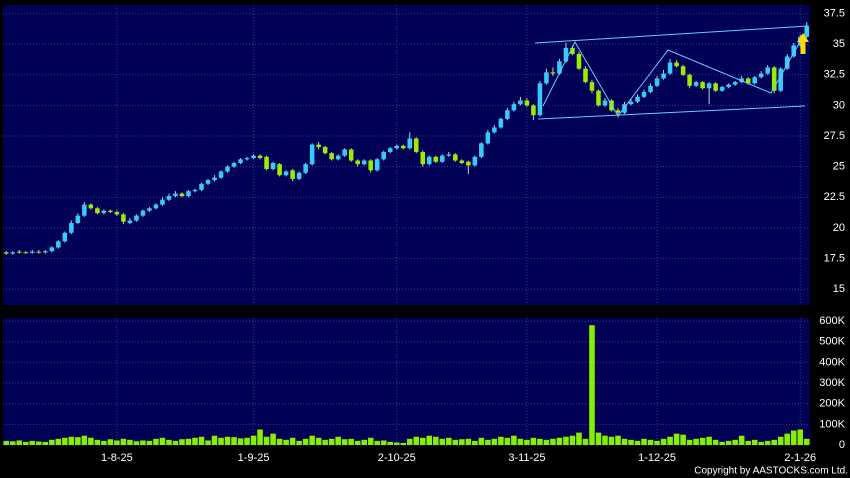  What do you see at coordinates (834, 136) in the screenshot?
I see `y-tick-label: 27.5` at bounding box center [834, 136].